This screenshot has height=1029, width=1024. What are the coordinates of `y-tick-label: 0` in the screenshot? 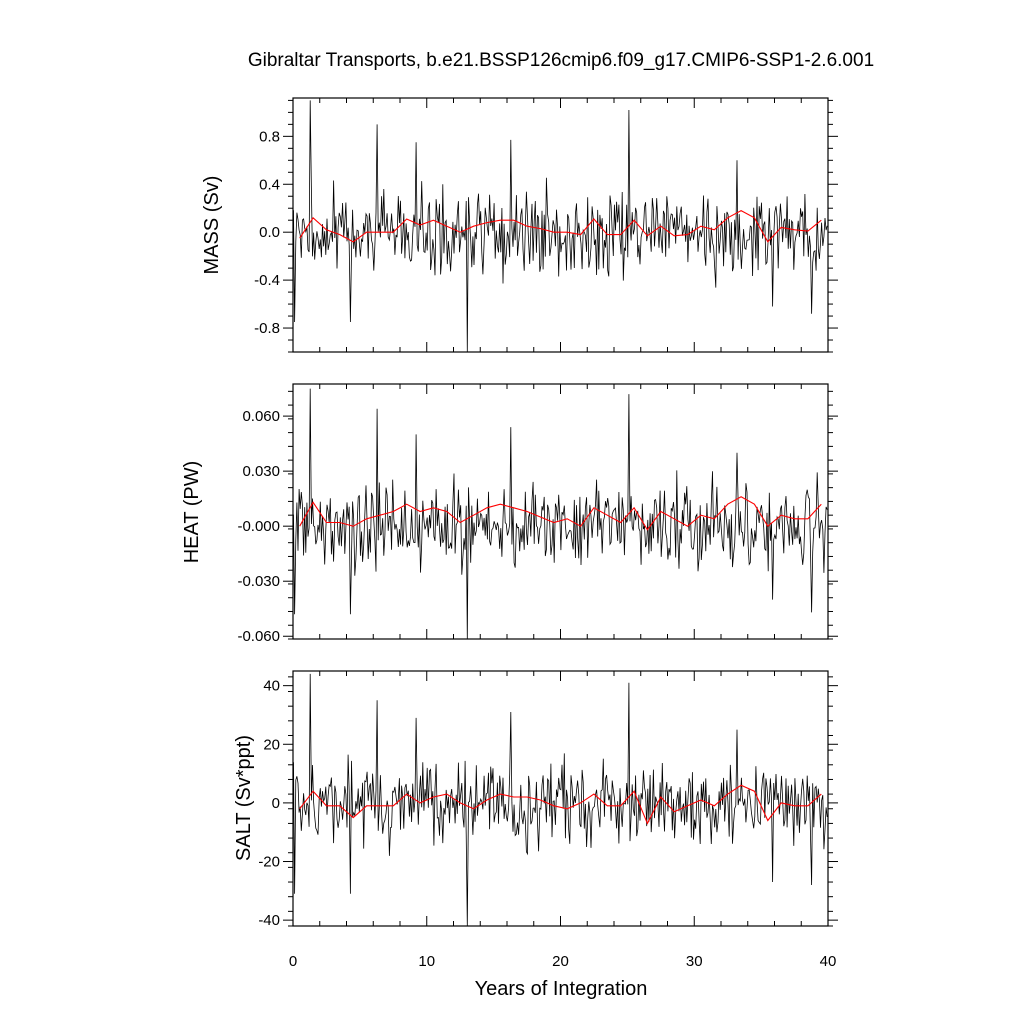 It's located at (276, 803).